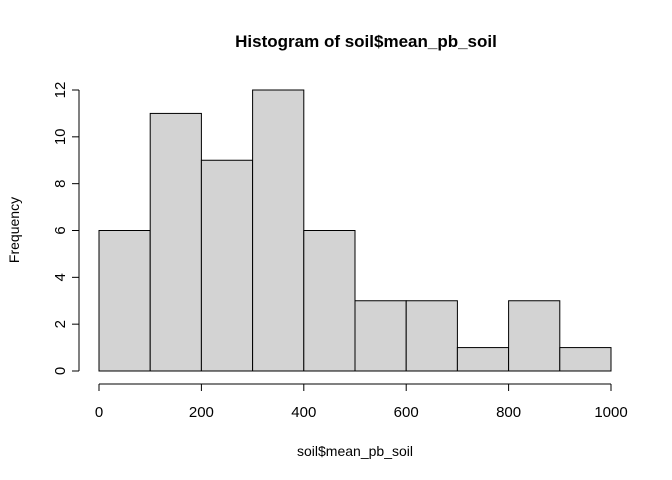  What do you see at coordinates (60, 90) in the screenshot?
I see `y-tick-label-6: 12` at bounding box center [60, 90].